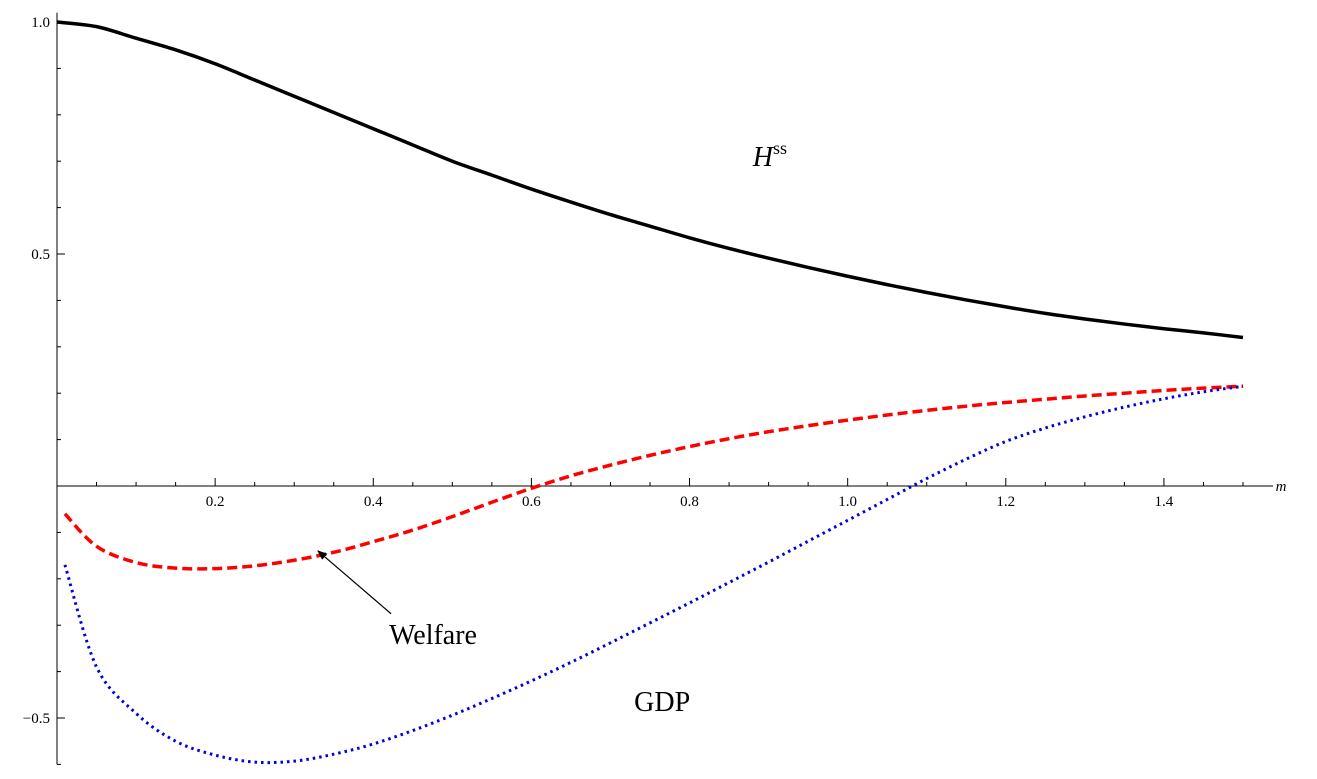 This screenshot has width=1317, height=779. What do you see at coordinates (689, 502) in the screenshot?
I see `x-tick-label: 0.8` at bounding box center [689, 502].